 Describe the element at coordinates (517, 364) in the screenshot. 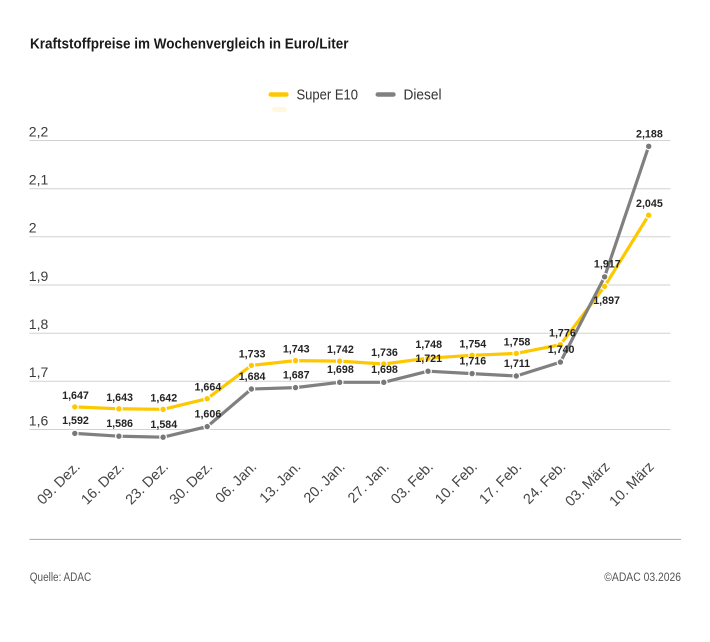

I see `svg-text: 1,711` at that location.